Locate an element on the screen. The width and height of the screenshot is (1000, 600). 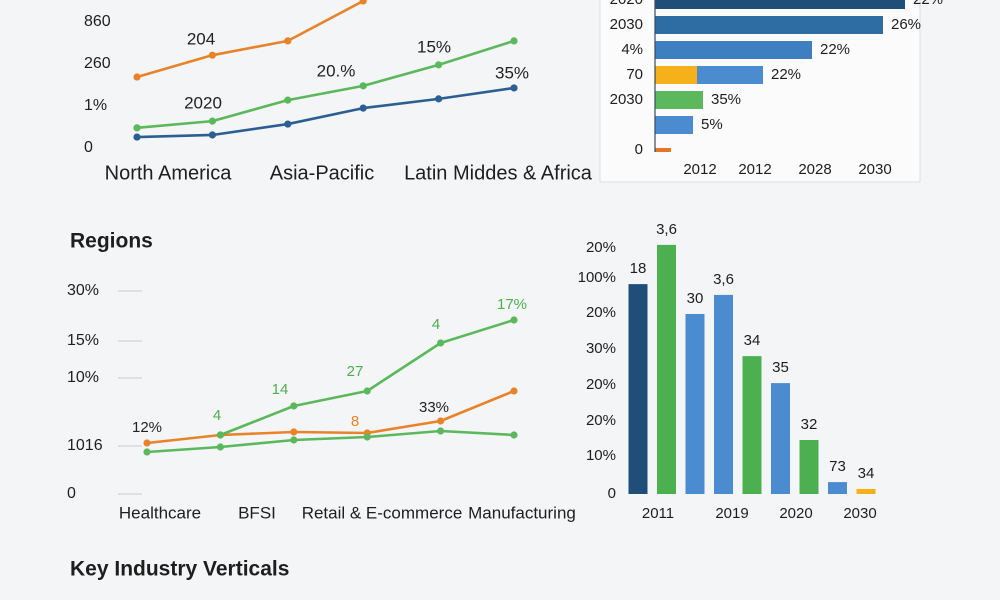
annotation: 73 is located at coordinates (837, 466).